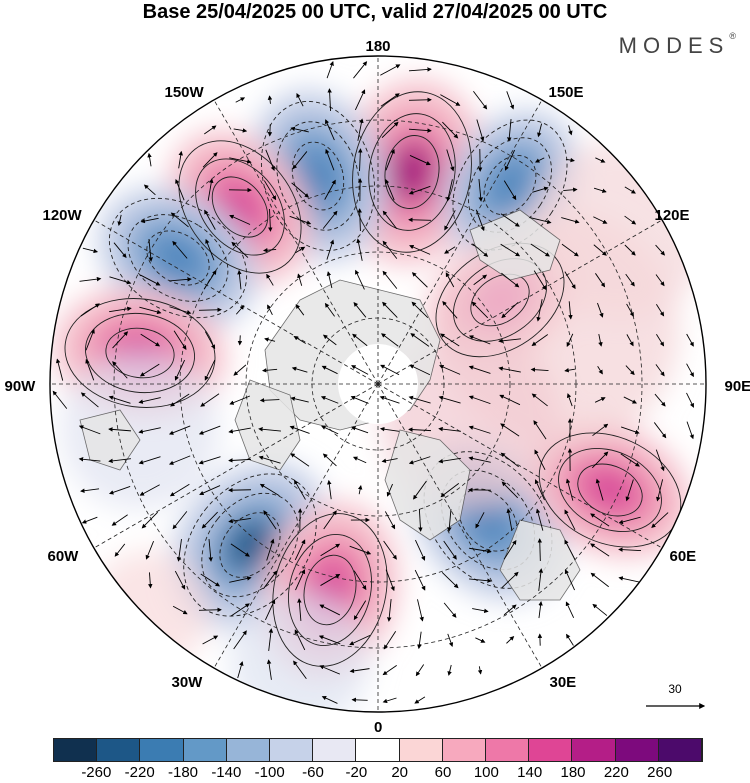 Image resolution: width=750 pixels, height=783 pixels. Describe the element at coordinates (677, 44) in the screenshot. I see `modes-logo: MODES®` at that location.